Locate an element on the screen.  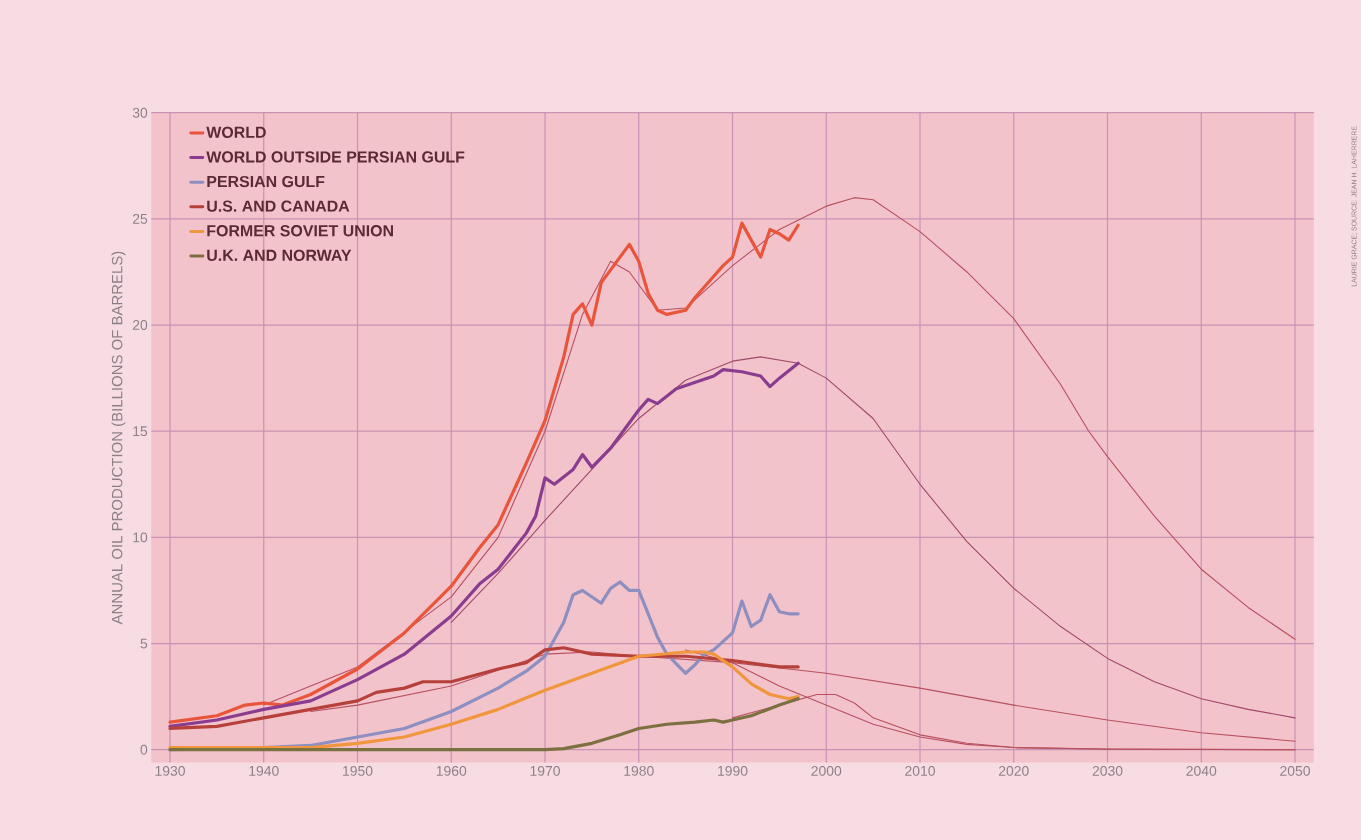
y-tick-label: 20 is located at coordinates (140, 325).